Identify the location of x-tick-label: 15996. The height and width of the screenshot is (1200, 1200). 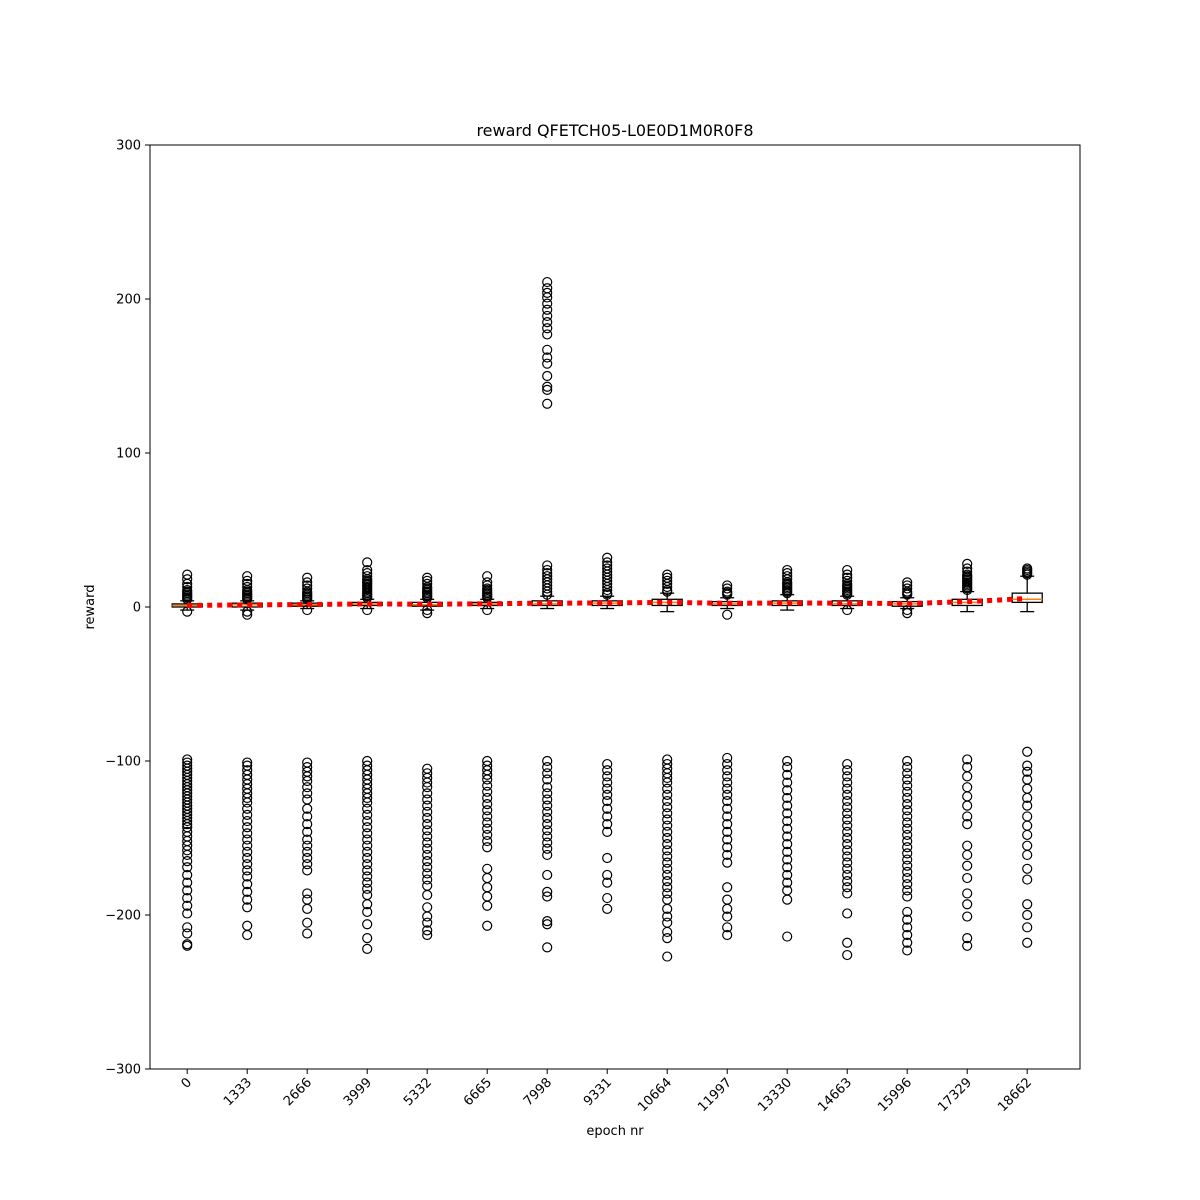
(895, 1095).